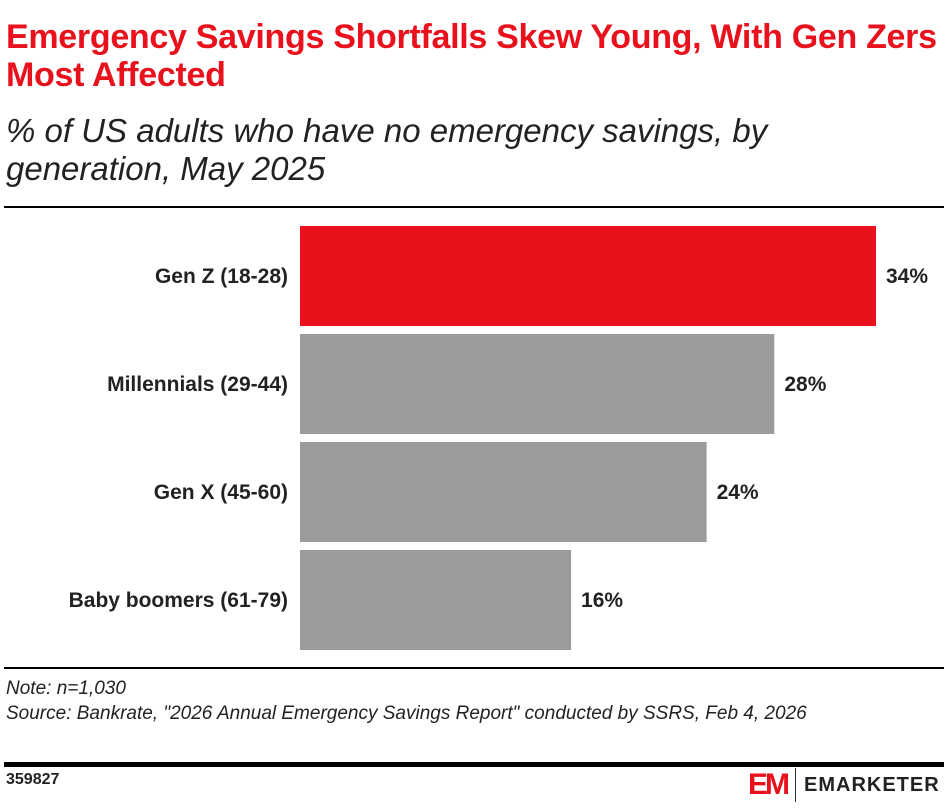 Image resolution: width=948 pixels, height=808 pixels. Describe the element at coordinates (221, 492) in the screenshot. I see `category-label: Gen X (45-60)` at that location.